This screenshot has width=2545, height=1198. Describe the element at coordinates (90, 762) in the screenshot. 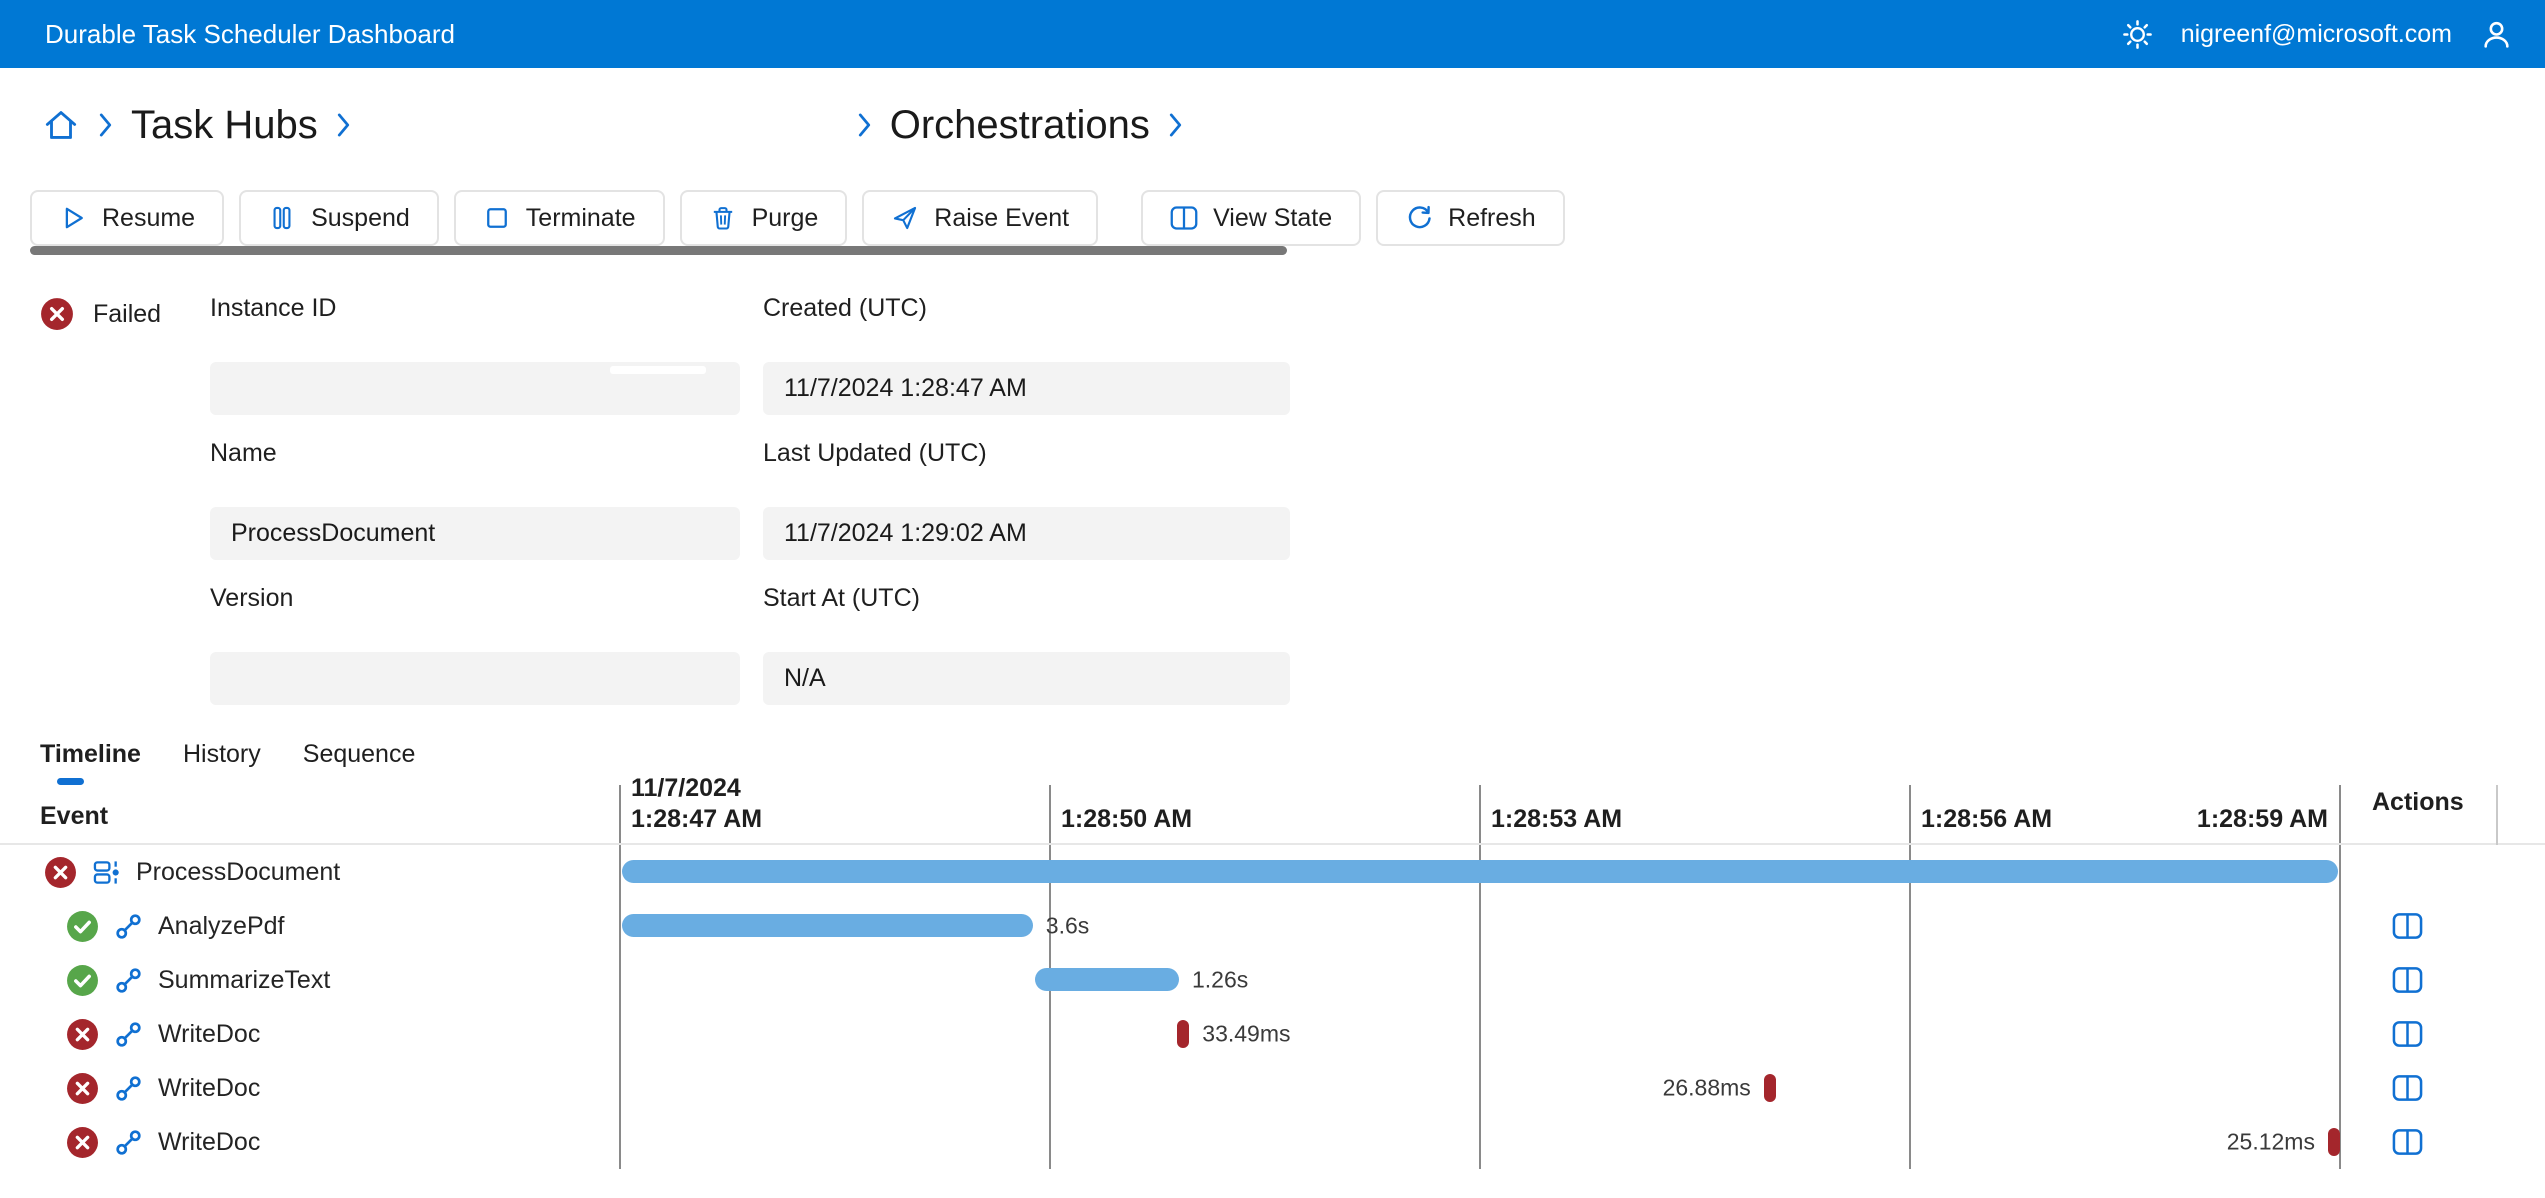

I see `tab-timeline: Timeline` at that location.